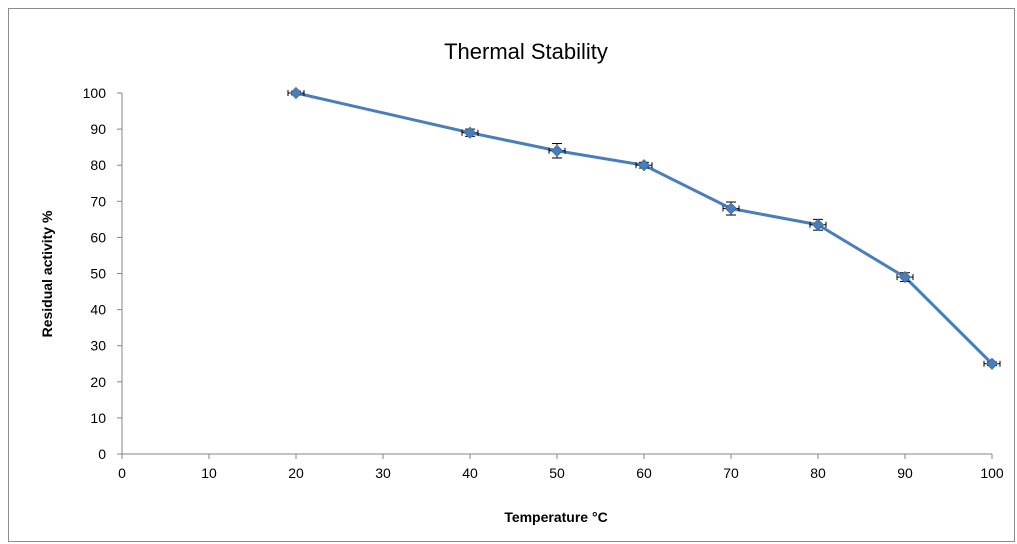 The width and height of the screenshot is (1017, 544). I want to click on x-tick-label: 40, so click(470, 473).